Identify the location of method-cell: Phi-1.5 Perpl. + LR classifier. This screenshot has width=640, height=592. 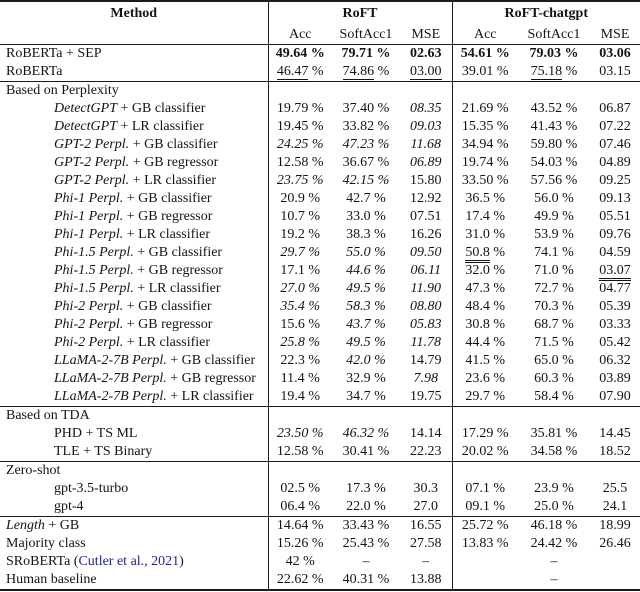
(134, 289).